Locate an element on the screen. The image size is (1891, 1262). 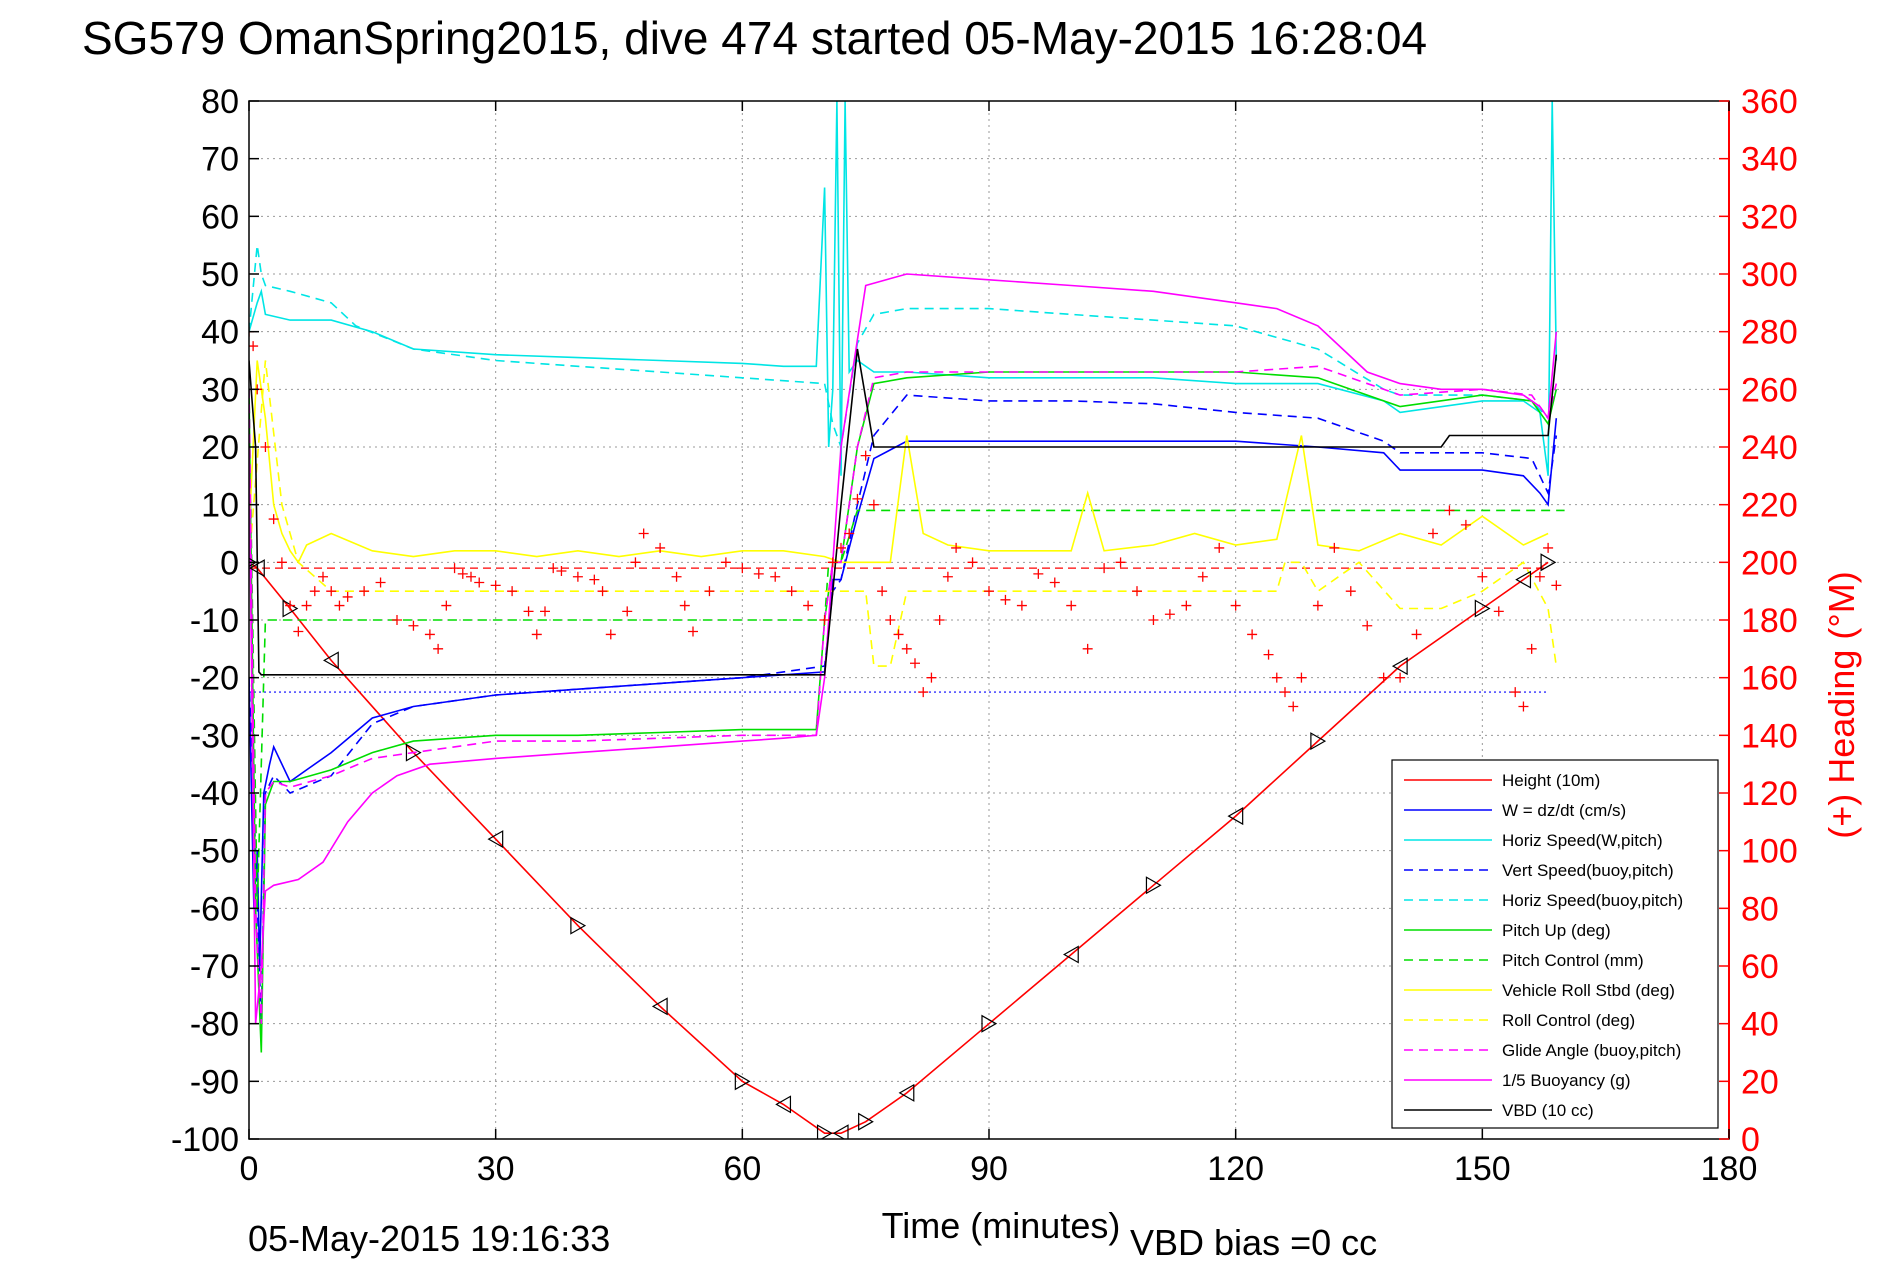
y-right-tick-label: 20 is located at coordinates (1760, 1082).